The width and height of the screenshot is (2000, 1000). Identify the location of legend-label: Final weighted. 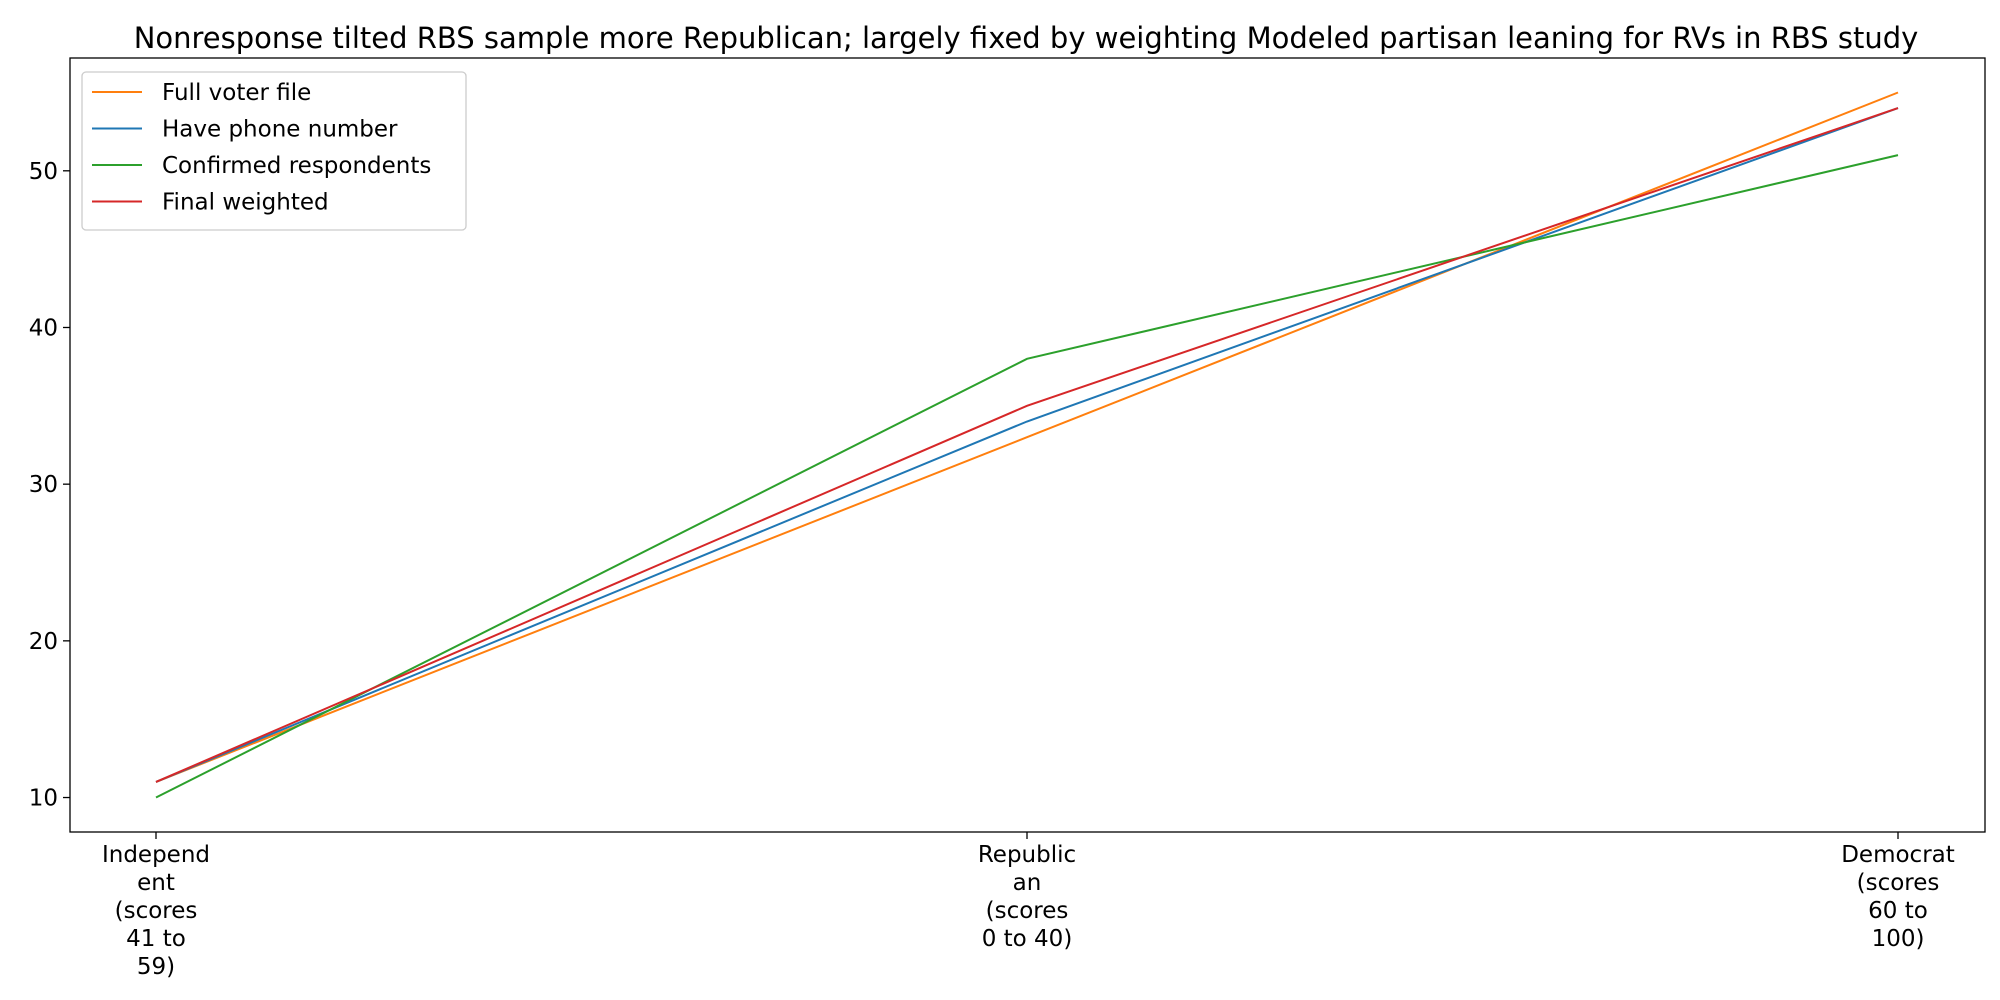
(245, 203).